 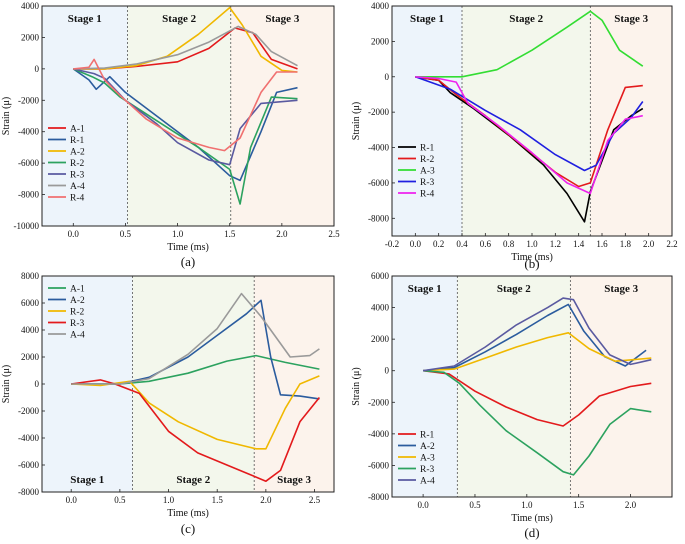 What do you see at coordinates (6, 384) in the screenshot?
I see `y-axis-title: Strain (μ)` at bounding box center [6, 384].